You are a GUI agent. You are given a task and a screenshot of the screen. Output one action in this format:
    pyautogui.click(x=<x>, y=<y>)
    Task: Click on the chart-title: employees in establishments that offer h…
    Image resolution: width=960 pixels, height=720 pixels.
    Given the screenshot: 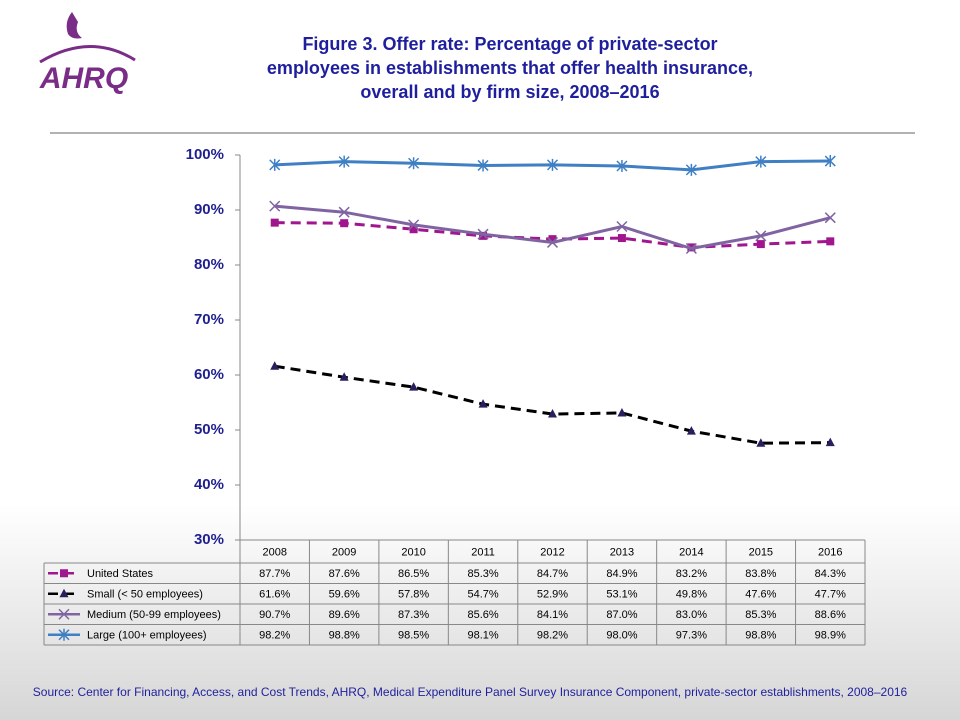 What is the action you would take?
    pyautogui.click(x=510, y=68)
    